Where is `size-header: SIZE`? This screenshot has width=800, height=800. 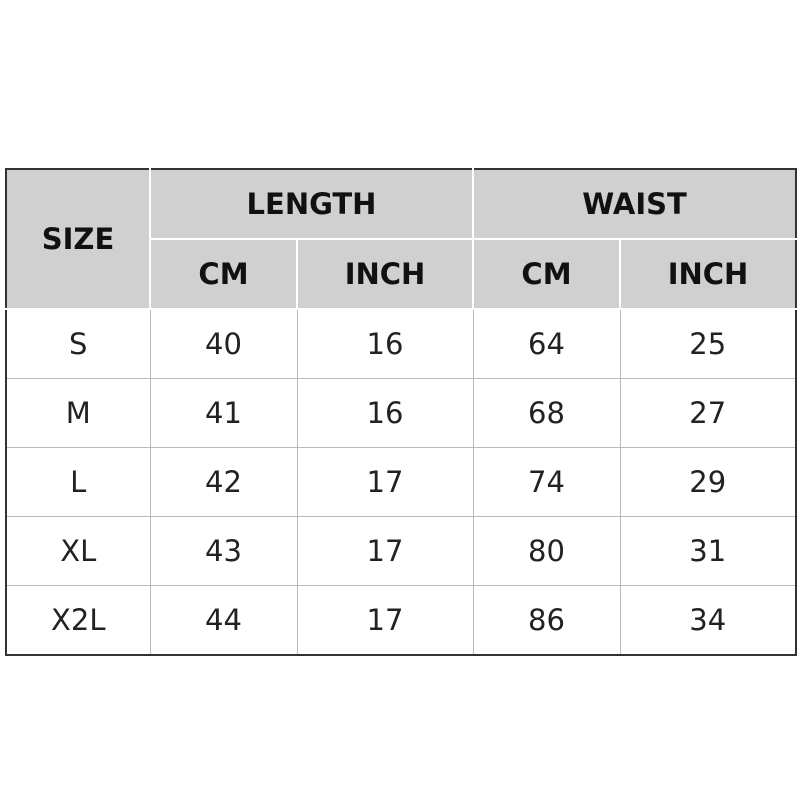 size-header: SIZE is located at coordinates (78, 239).